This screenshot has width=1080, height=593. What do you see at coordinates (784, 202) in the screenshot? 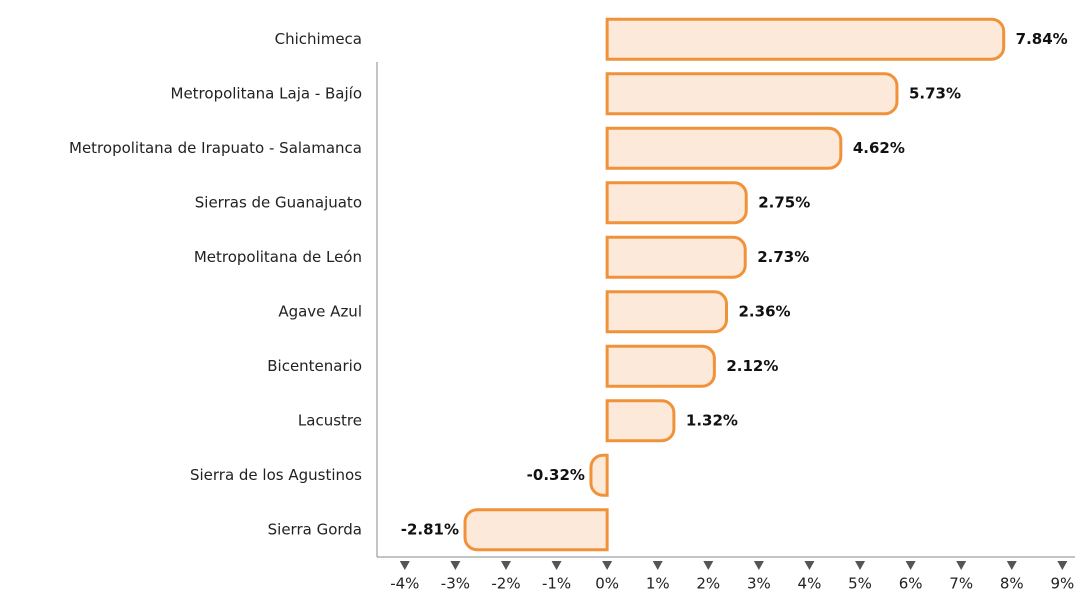
I see `value-label: 2.75%` at bounding box center [784, 202].